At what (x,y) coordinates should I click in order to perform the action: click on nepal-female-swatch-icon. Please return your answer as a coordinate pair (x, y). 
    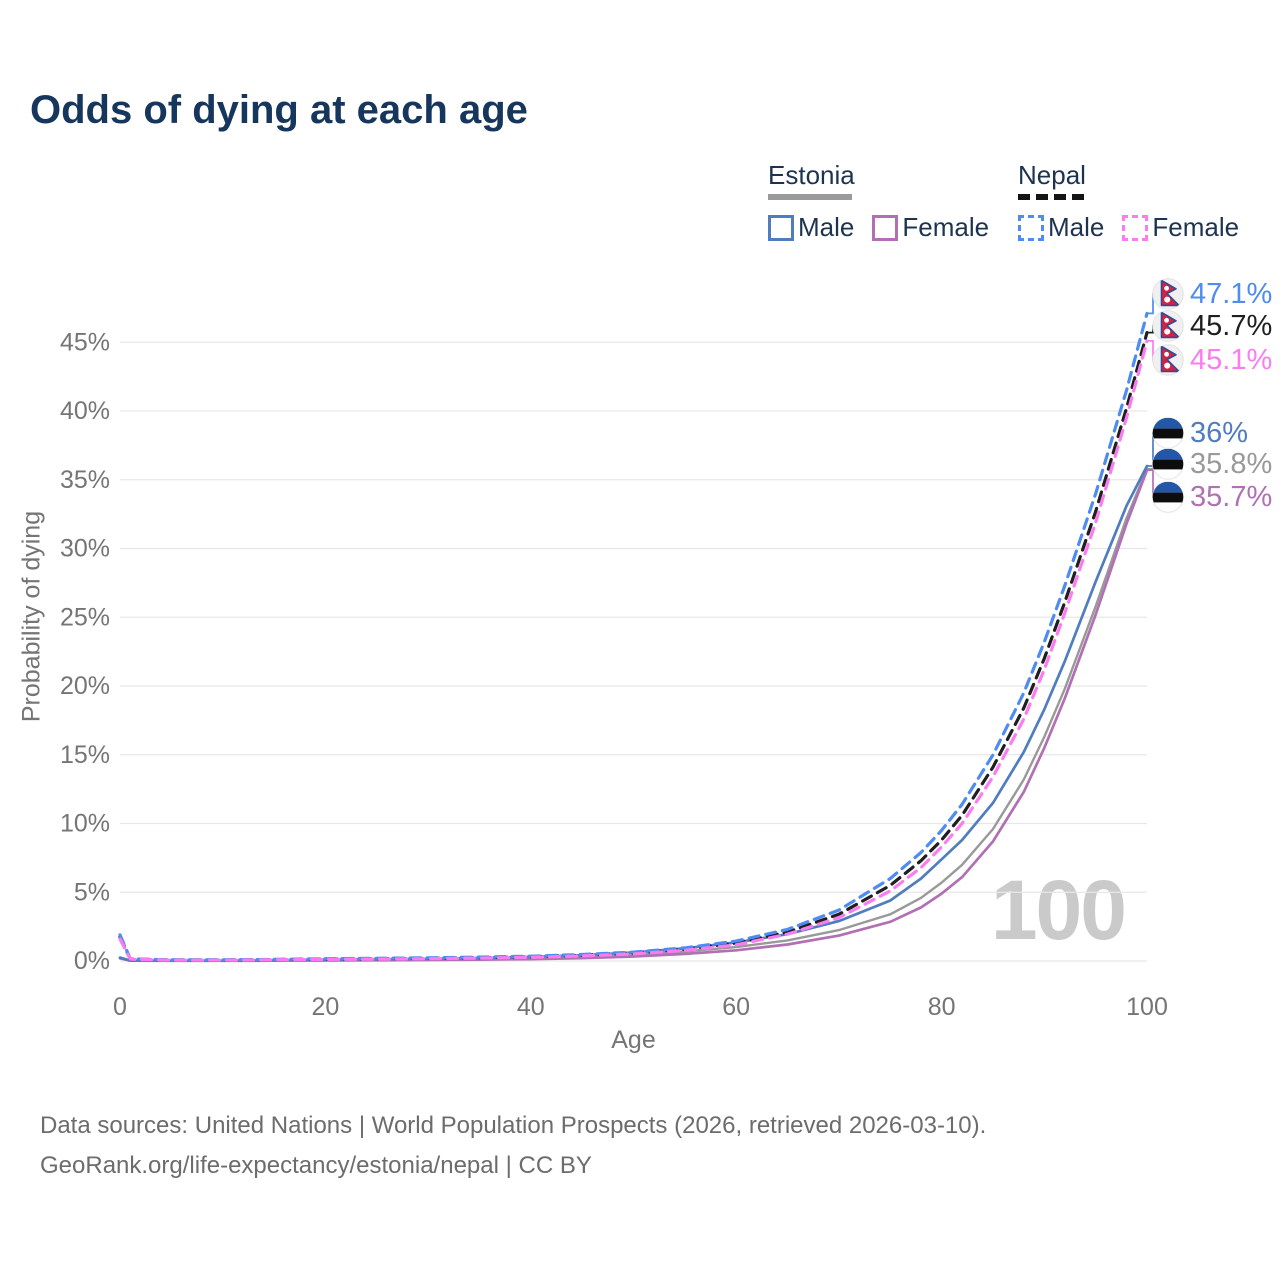
    Looking at the image, I should click on (1135, 227).